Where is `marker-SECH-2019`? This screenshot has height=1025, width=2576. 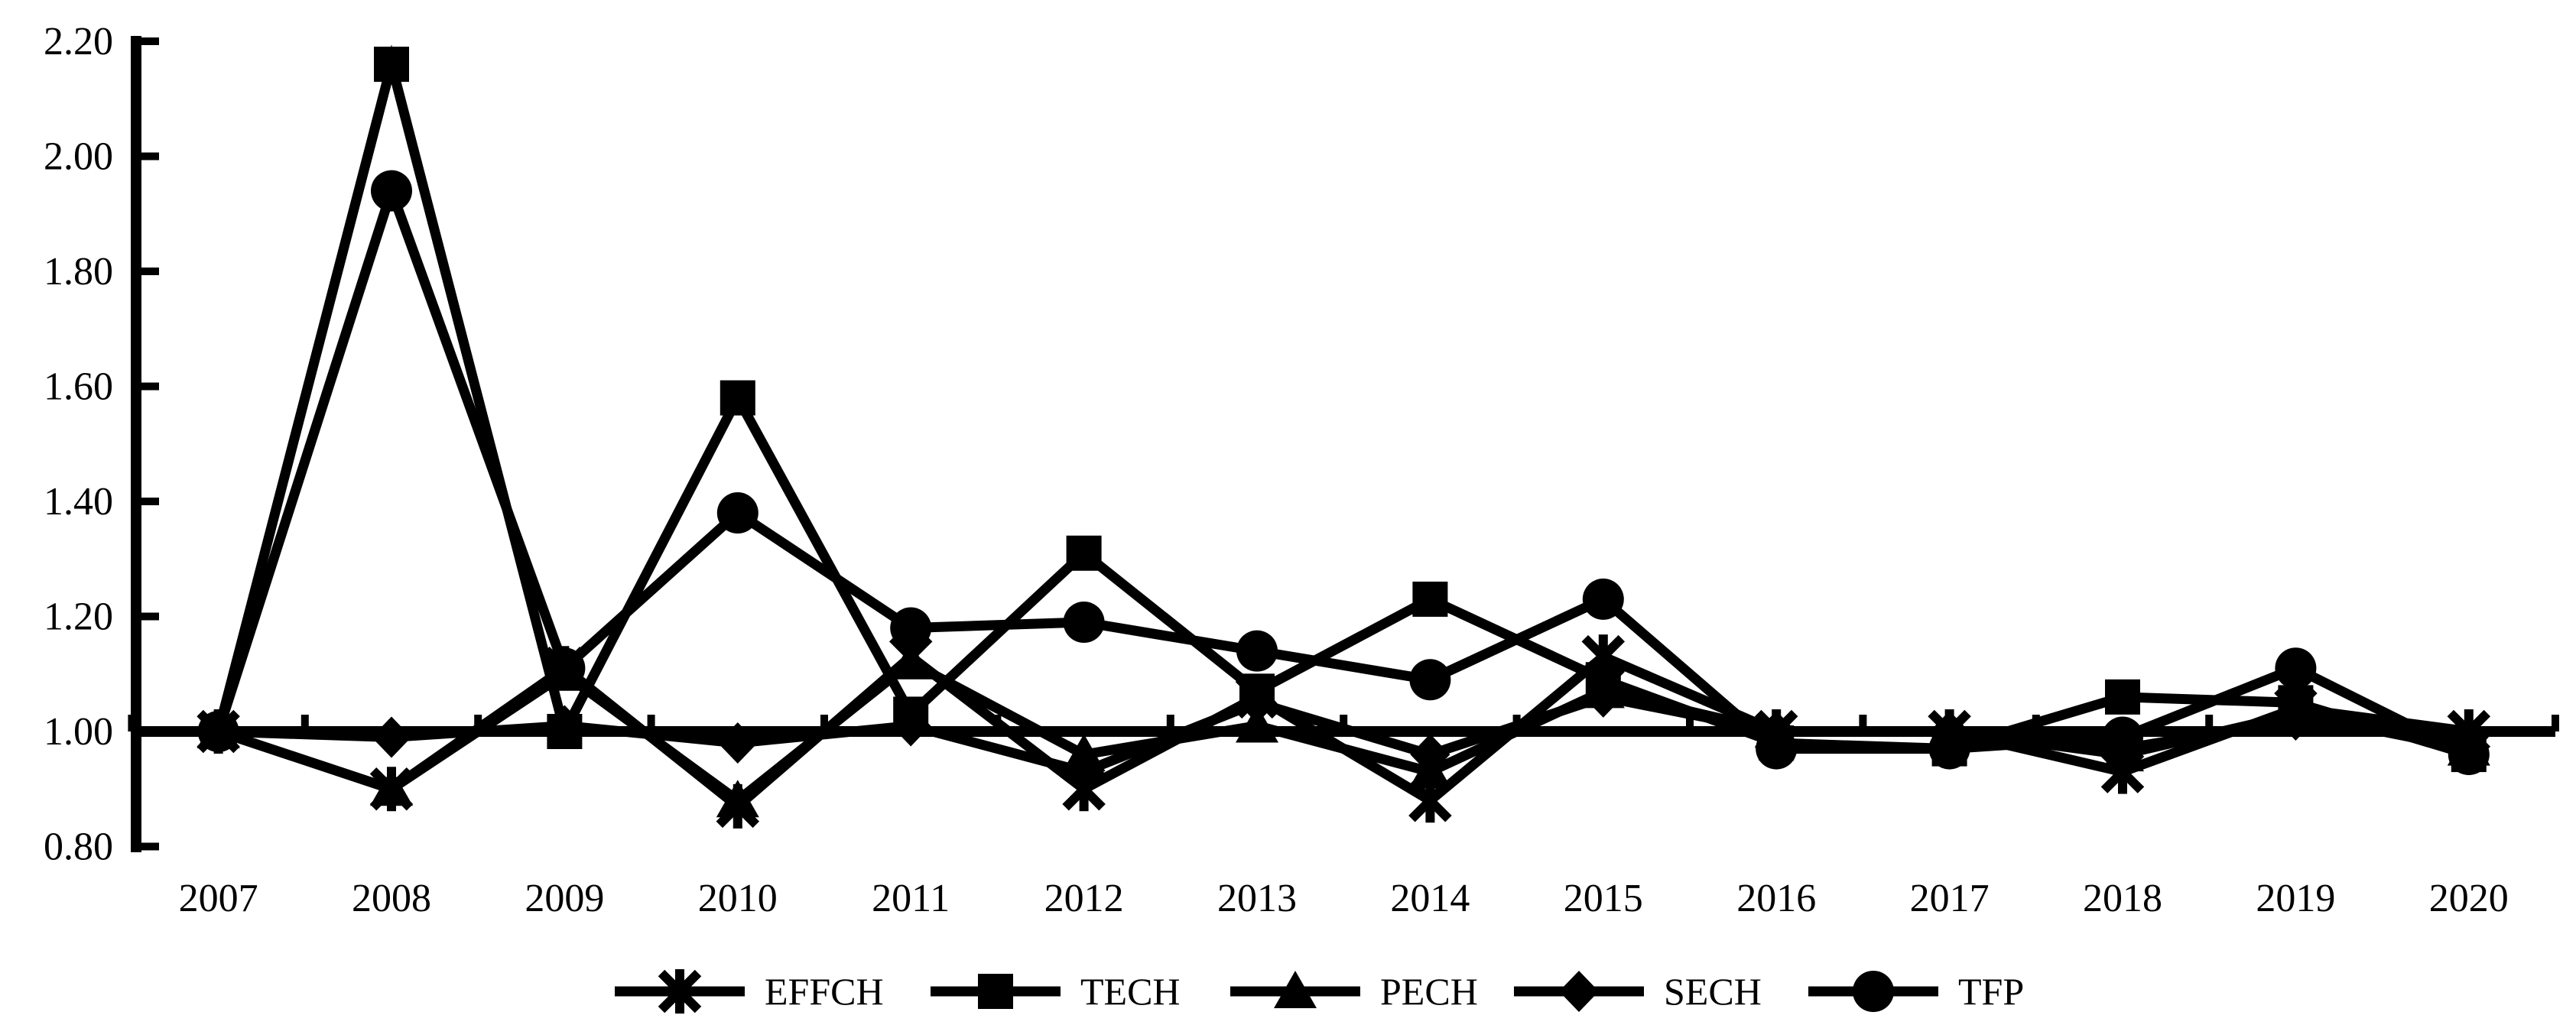
marker-SECH-2019 is located at coordinates (2296, 720).